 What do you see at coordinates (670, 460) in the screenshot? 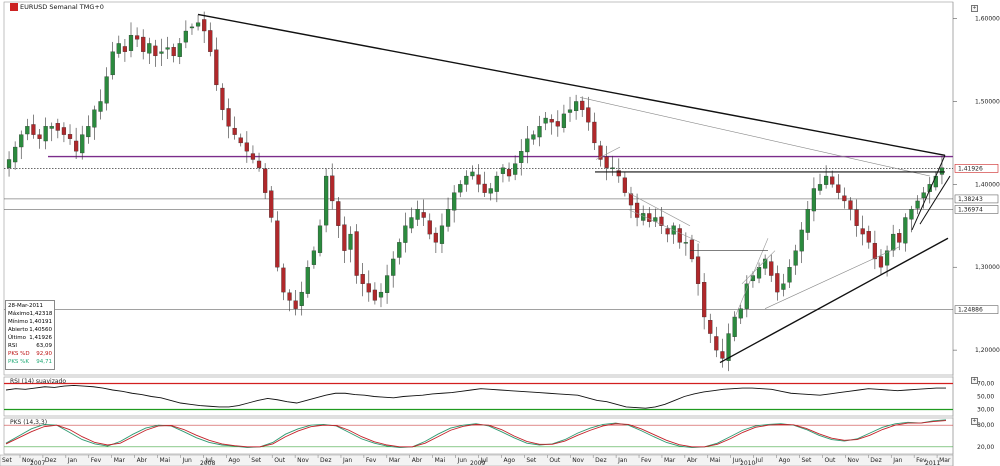
I see `month-label: Mar` at bounding box center [670, 460].